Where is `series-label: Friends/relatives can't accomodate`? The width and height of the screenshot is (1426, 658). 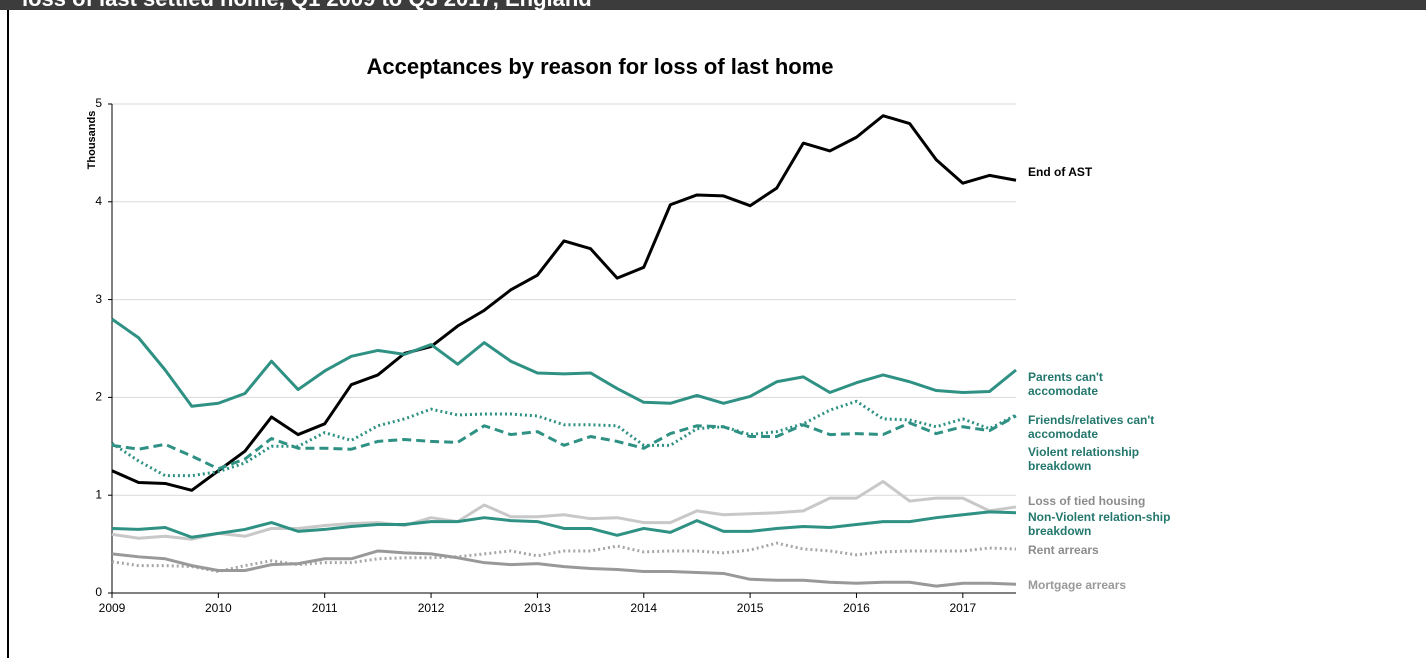 series-label: Friends/relatives can't accomodate is located at coordinates (1091, 427).